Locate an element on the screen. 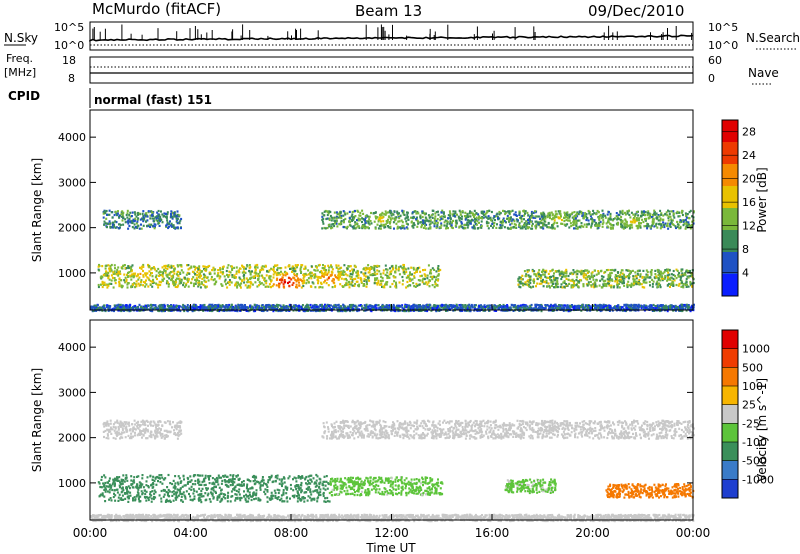  nave-tick-bottom: 0 is located at coordinates (711, 78).